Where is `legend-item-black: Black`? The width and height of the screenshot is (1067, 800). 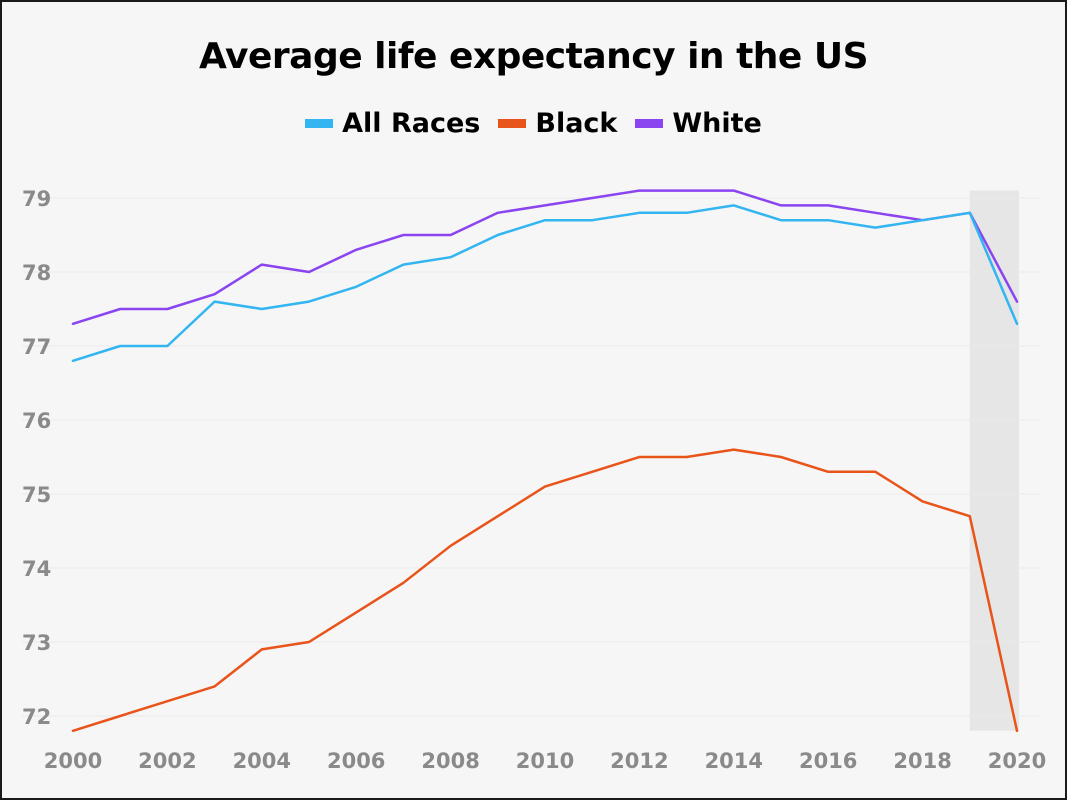 legend-item-black: Black is located at coordinates (557, 123).